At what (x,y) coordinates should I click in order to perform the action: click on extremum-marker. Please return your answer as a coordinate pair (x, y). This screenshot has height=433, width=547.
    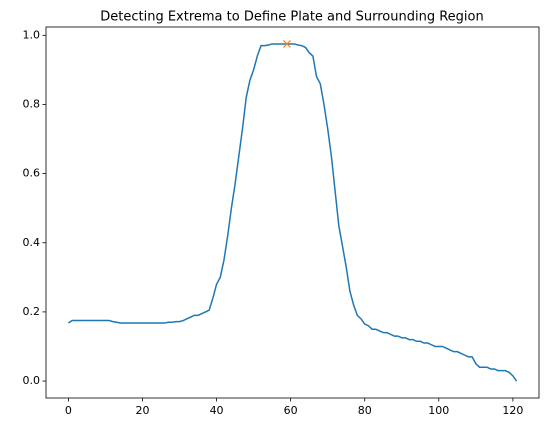
    Looking at the image, I should click on (287, 44).